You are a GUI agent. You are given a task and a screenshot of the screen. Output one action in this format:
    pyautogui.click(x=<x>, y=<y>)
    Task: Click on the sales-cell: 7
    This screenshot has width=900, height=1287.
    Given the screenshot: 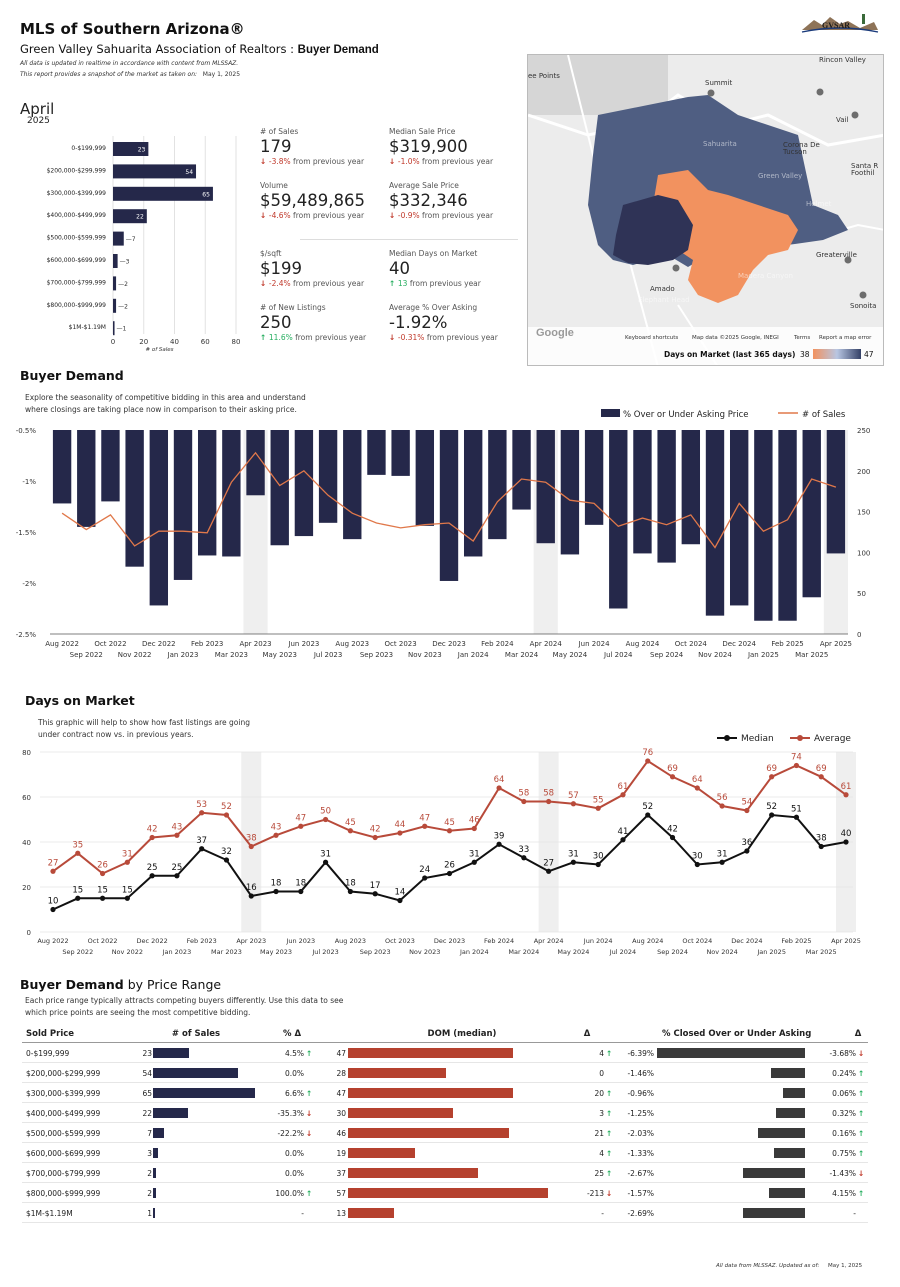 What is the action you would take?
    pyautogui.click(x=149, y=1133)
    